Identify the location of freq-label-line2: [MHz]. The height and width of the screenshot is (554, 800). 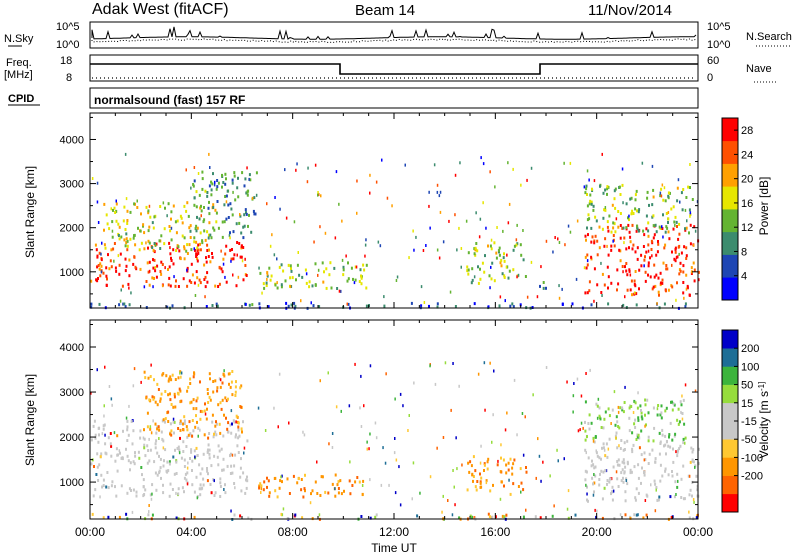
(18, 75).